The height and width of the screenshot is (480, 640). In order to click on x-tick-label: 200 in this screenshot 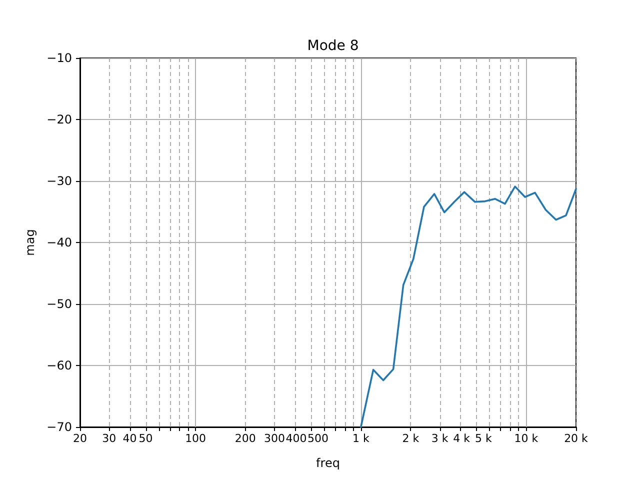, I will do `click(245, 438)`.